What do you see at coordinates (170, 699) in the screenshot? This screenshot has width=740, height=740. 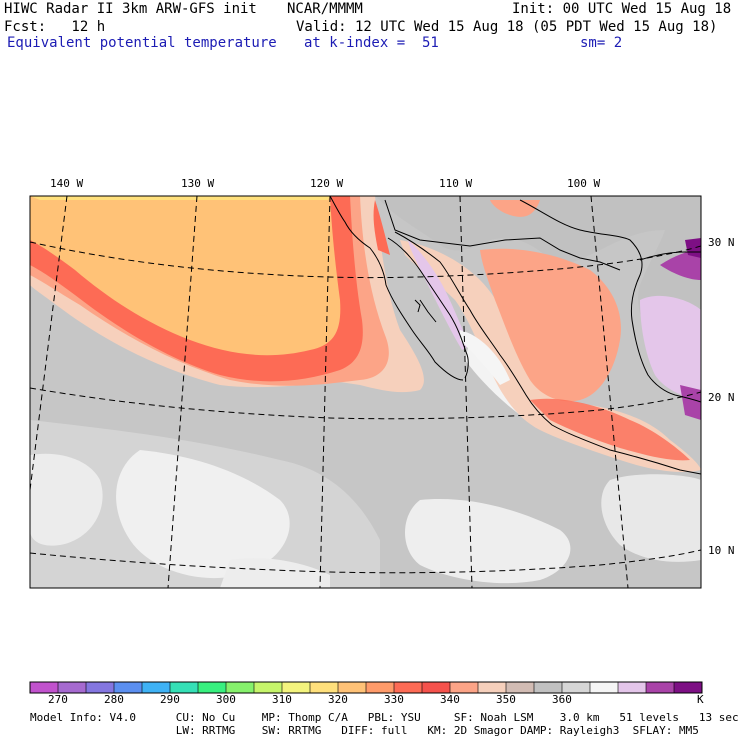 I see `colorbar-tick-label: 290` at bounding box center [170, 699].